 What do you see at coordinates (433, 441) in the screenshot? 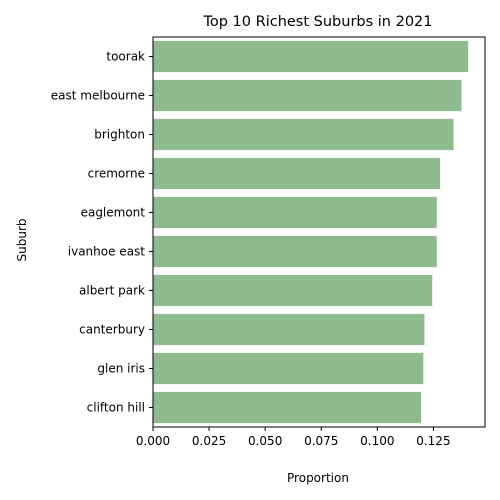
I see `x-tick-label: 0.125` at bounding box center [433, 441].